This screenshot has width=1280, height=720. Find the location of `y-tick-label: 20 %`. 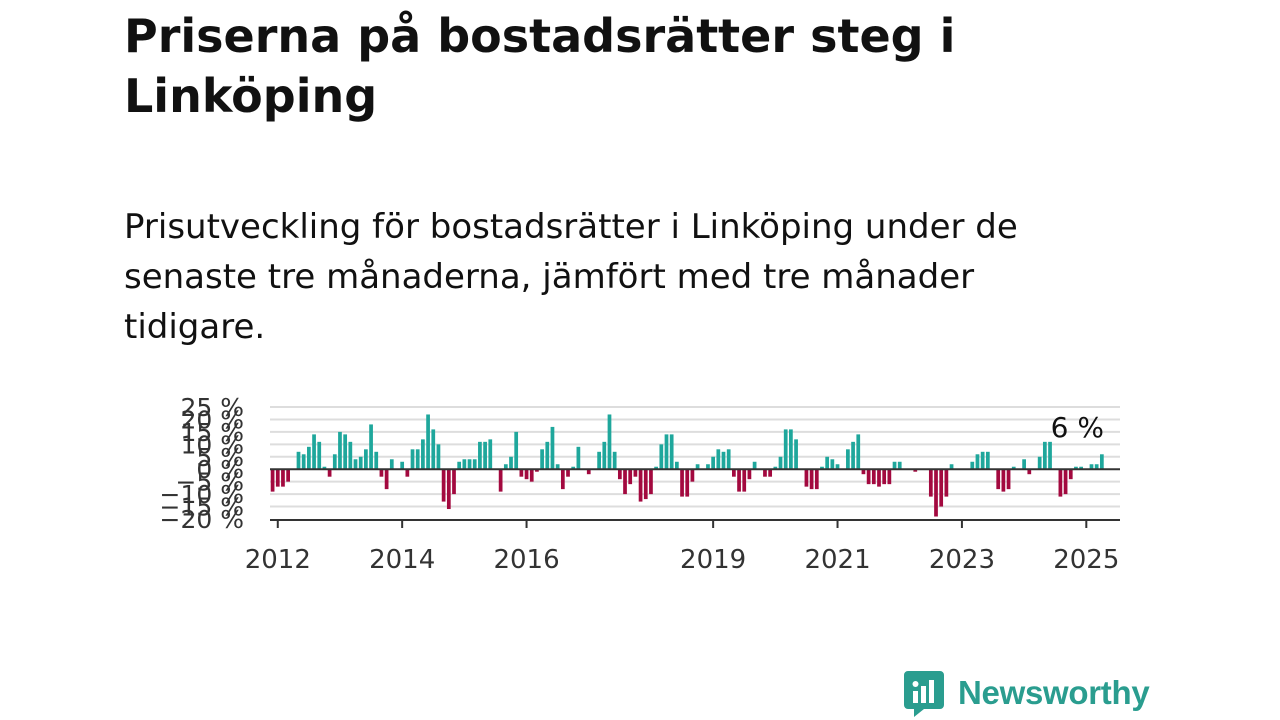

y-tick-label: 20 % is located at coordinates (212, 419).